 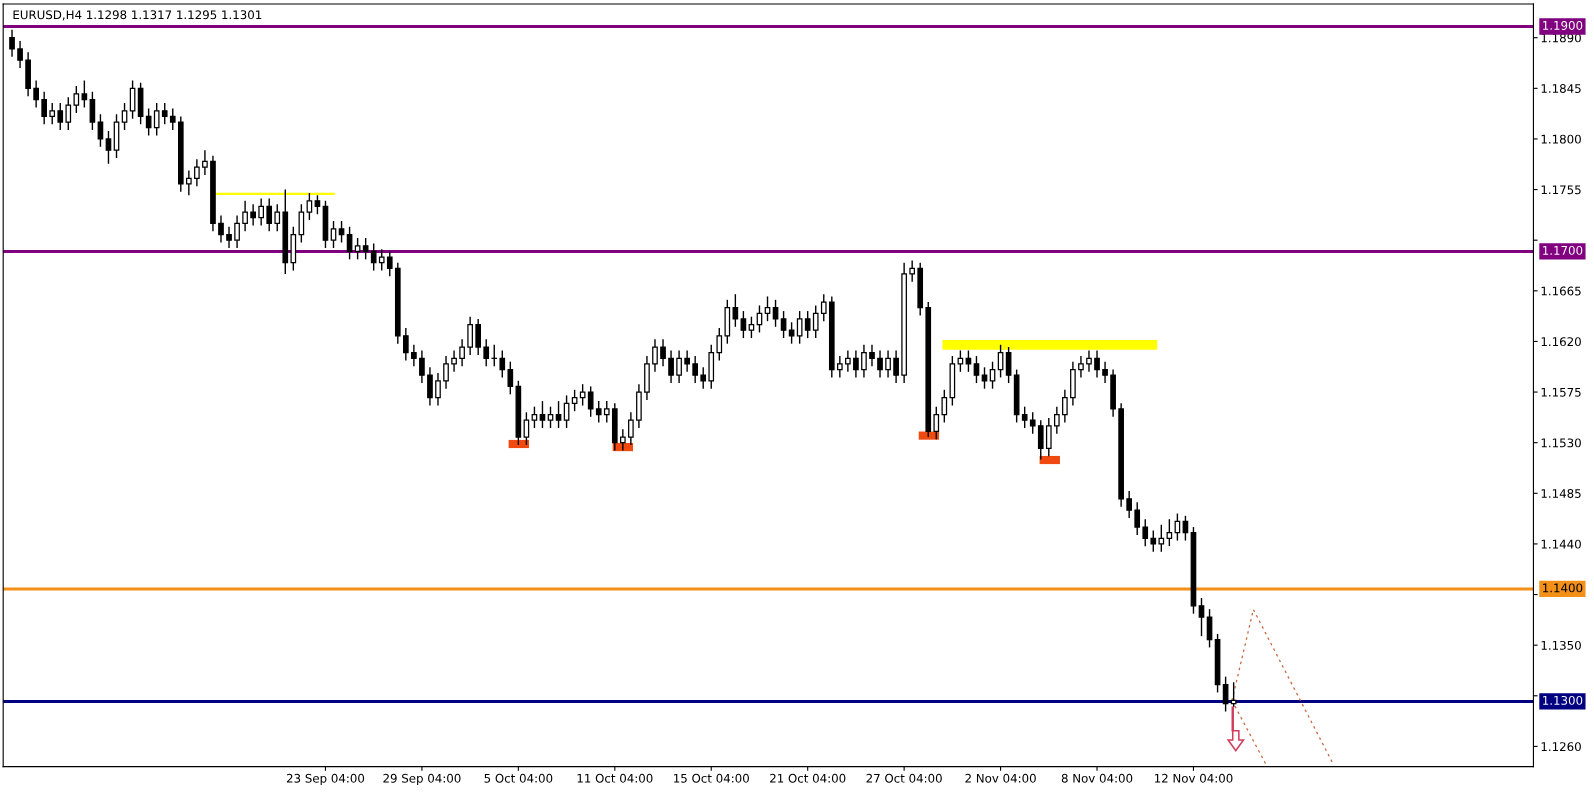 I want to click on ref-line-label: 1.1700, so click(x=1563, y=250).